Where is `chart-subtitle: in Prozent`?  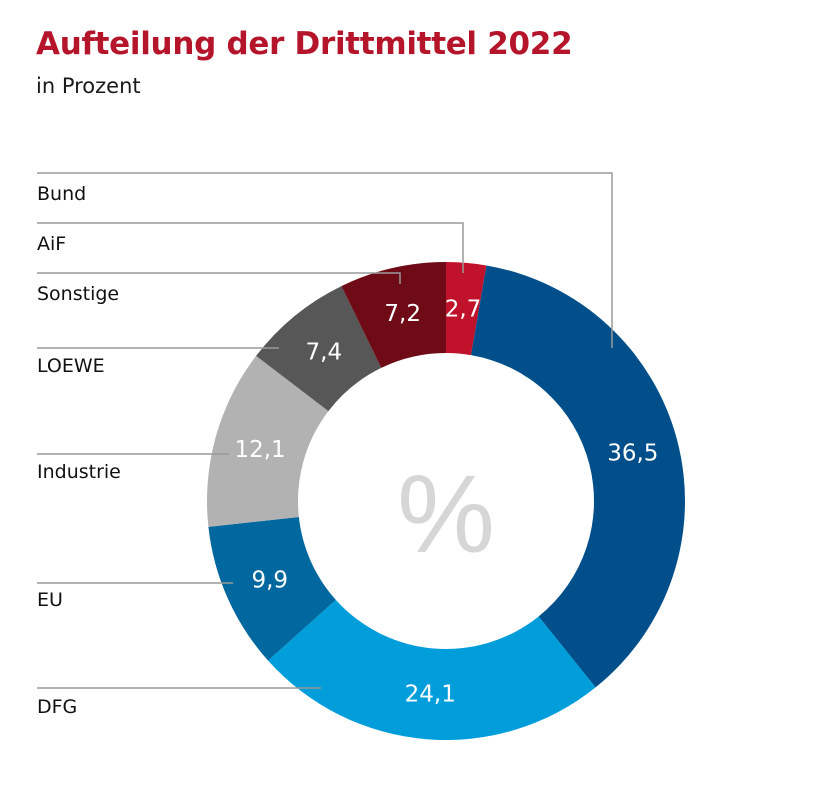 chart-subtitle: in Prozent is located at coordinates (88, 86).